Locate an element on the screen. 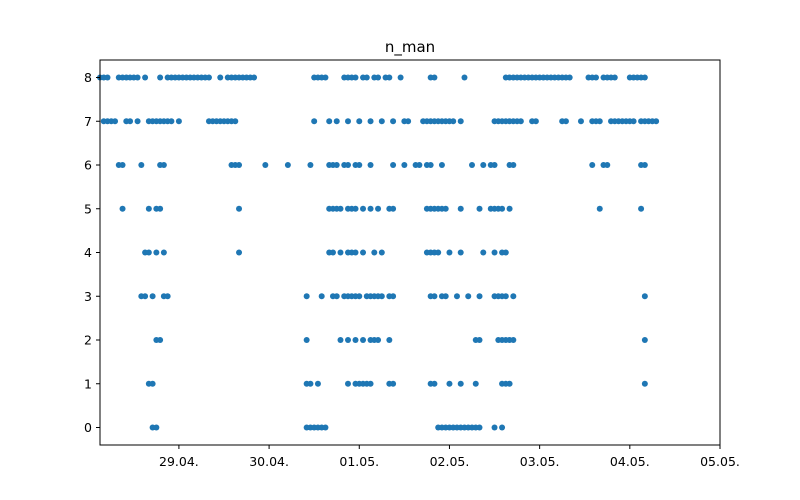 The width and height of the screenshot is (800, 500). y-tick-label: 4 is located at coordinates (88, 252).